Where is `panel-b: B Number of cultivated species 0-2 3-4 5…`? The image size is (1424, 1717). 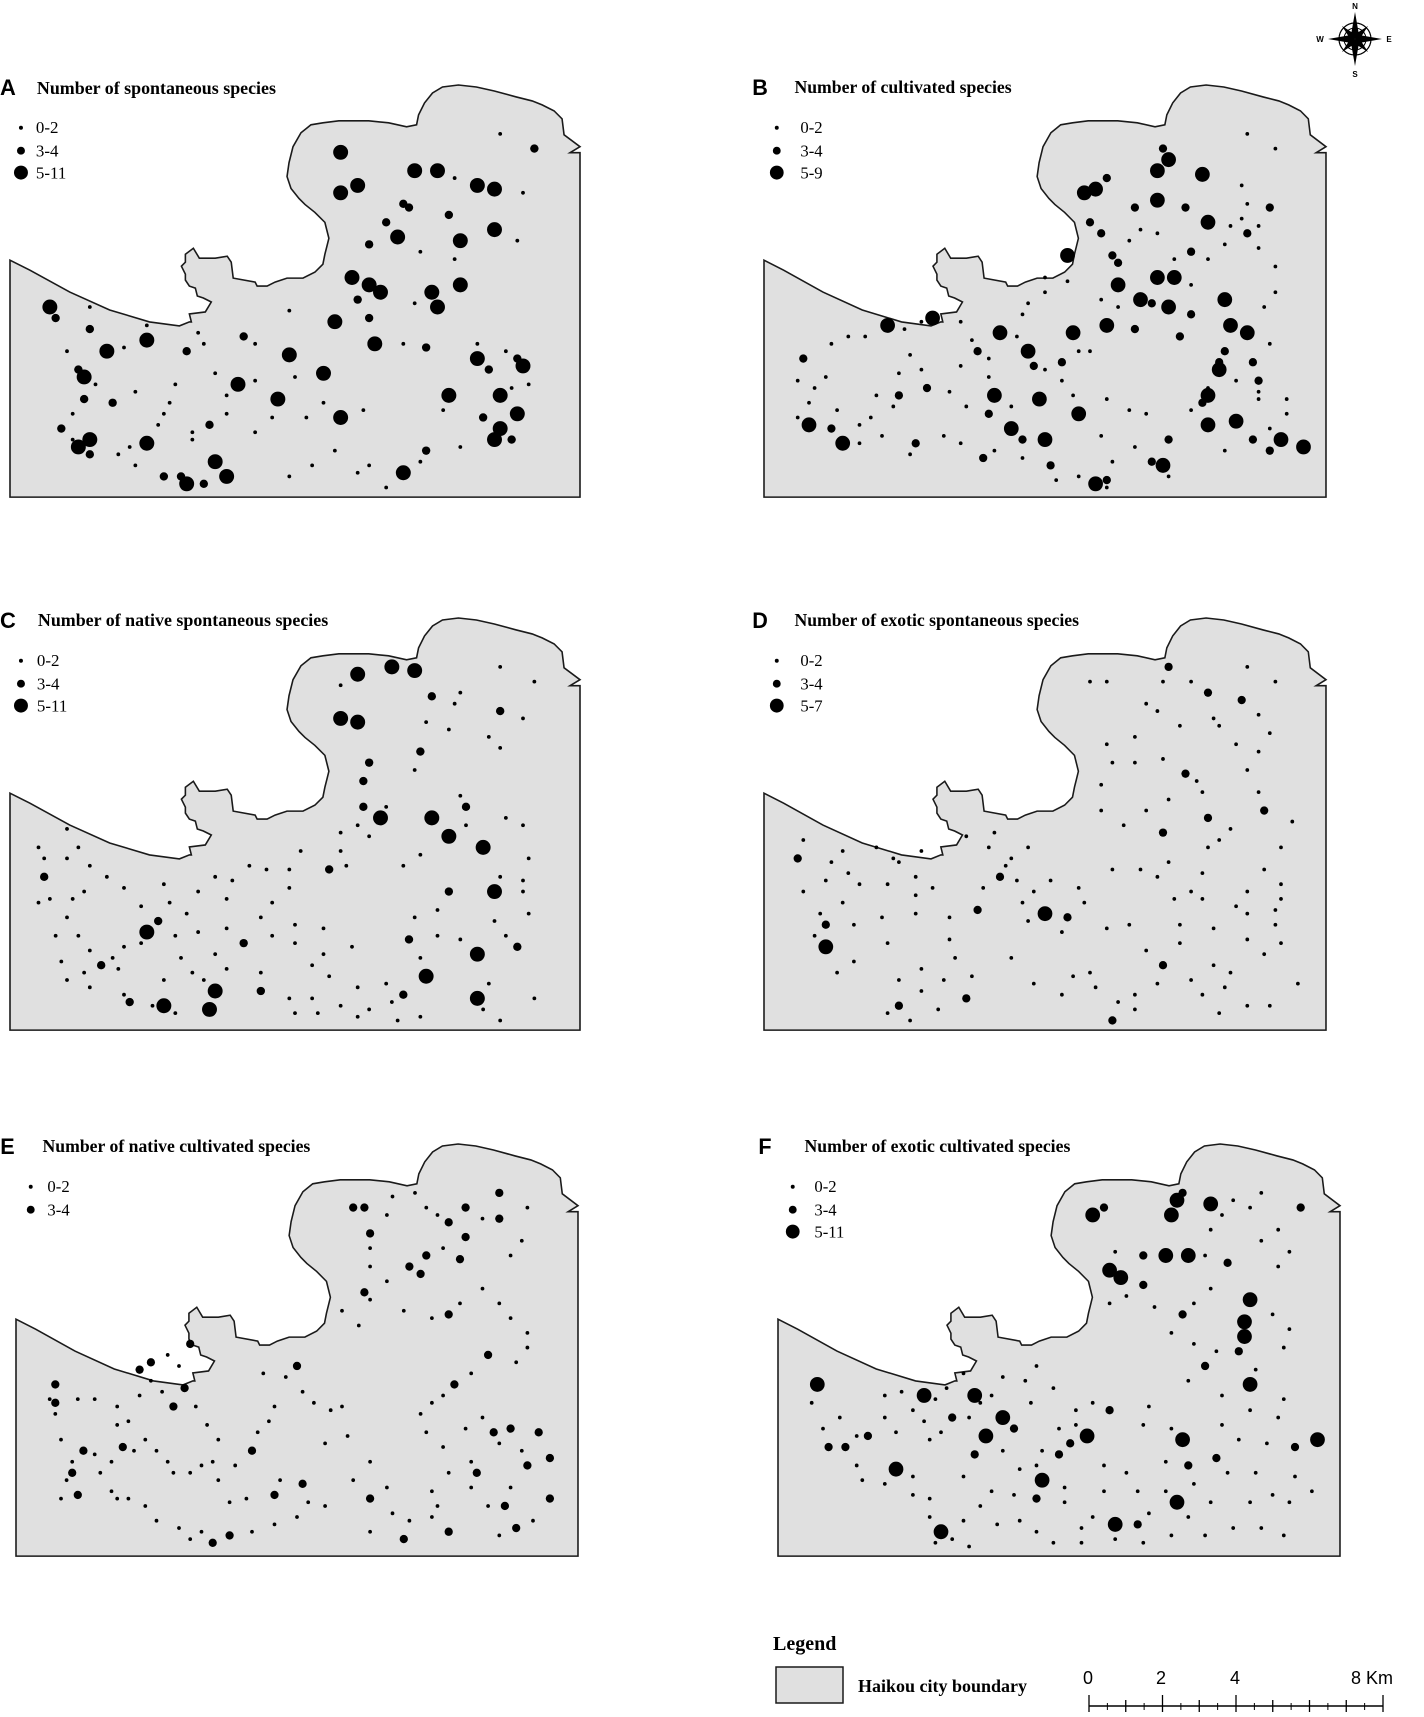
panel-b: B Number of cultivated species 0-2 3-4 5… is located at coordinates (1040, 286).